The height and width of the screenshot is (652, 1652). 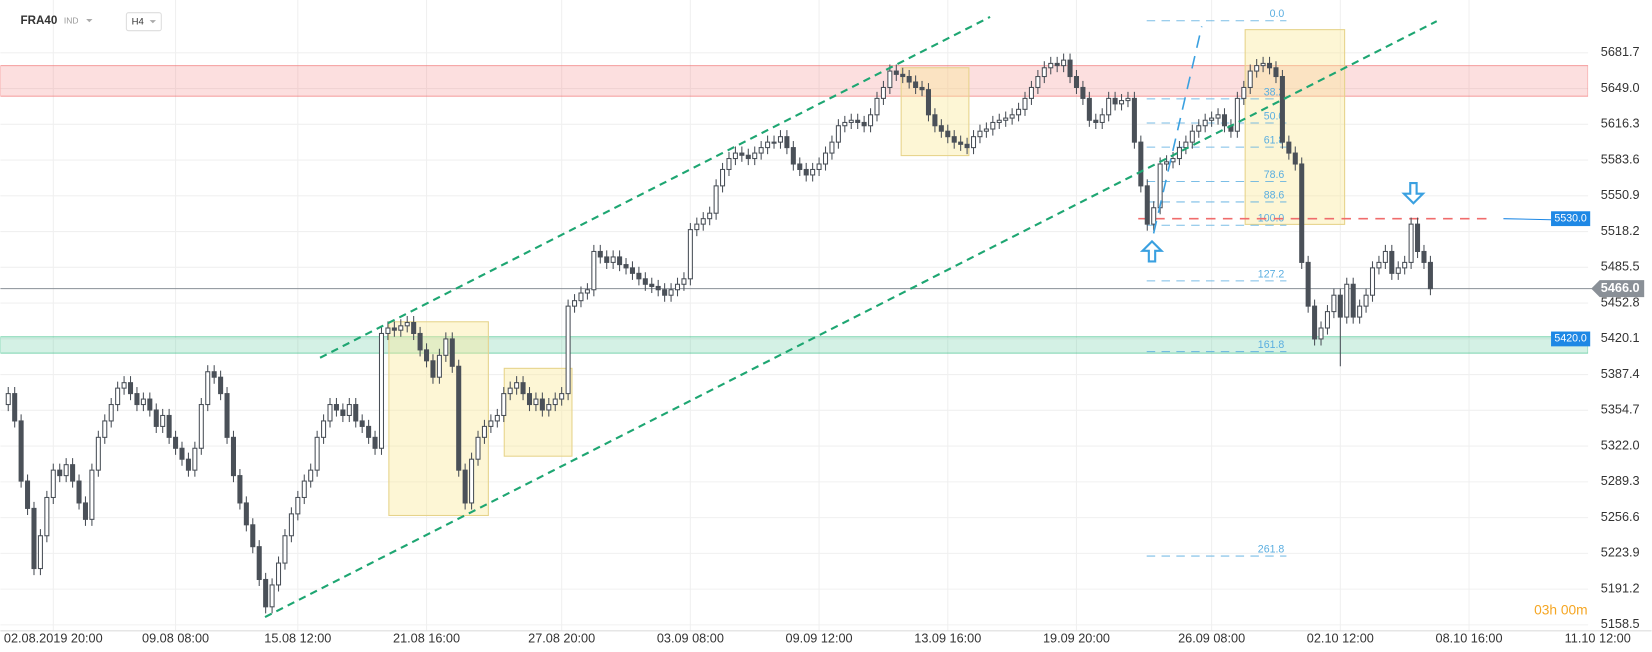 What do you see at coordinates (1618, 289) in the screenshot?
I see `last-price-tag` at bounding box center [1618, 289].